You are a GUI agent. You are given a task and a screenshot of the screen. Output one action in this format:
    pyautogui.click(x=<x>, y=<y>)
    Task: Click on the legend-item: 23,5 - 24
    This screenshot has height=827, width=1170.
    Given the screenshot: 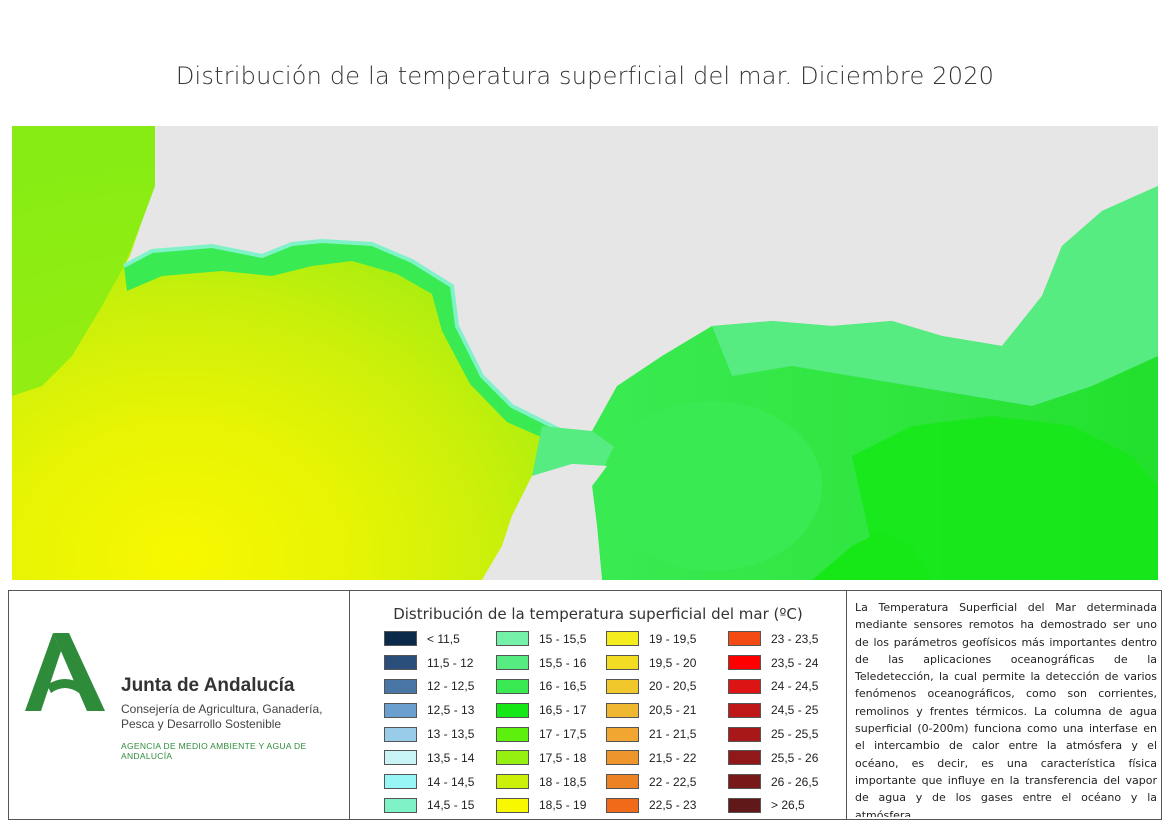 What is the action you would take?
    pyautogui.click(x=773, y=663)
    